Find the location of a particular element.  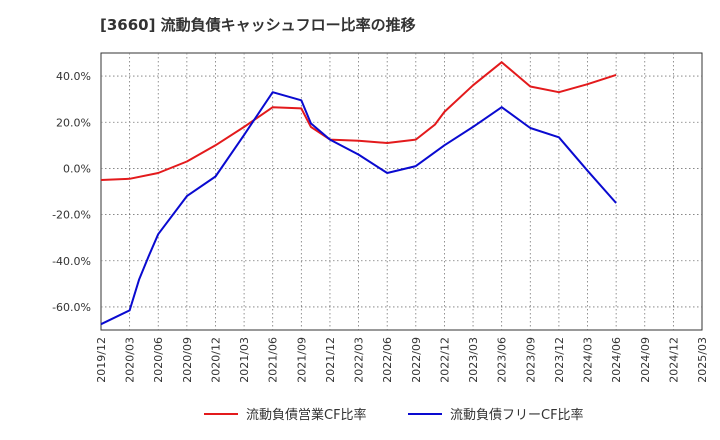

y-axis-ticks: 40.0% 20.0% 0.0% -20.0% -40.0% -60.0% is located at coordinates (71, 192).